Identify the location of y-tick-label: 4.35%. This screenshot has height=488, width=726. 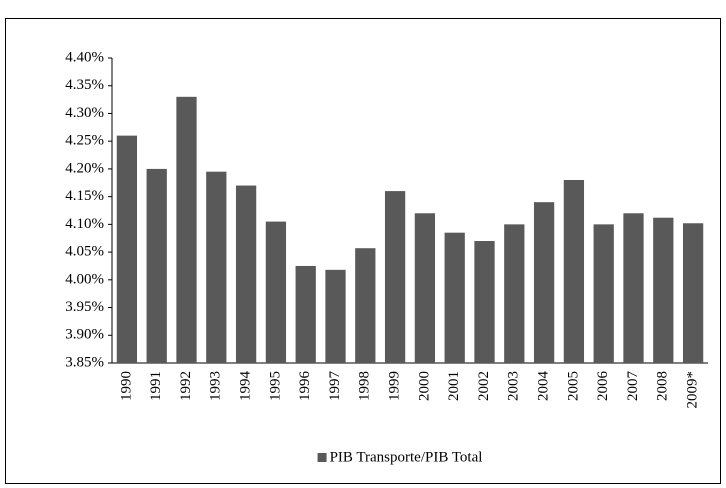
(84, 85).